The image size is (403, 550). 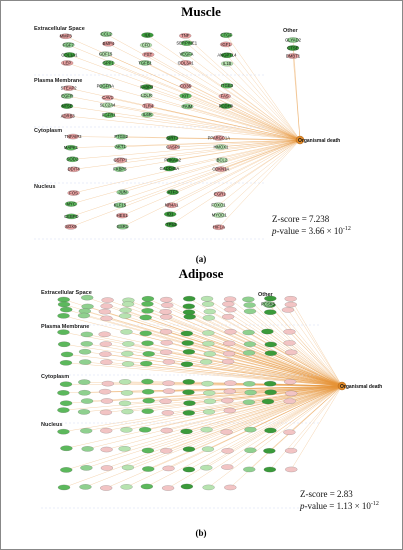 I want to click on gene-label: EGR1, so click(x=220, y=194).